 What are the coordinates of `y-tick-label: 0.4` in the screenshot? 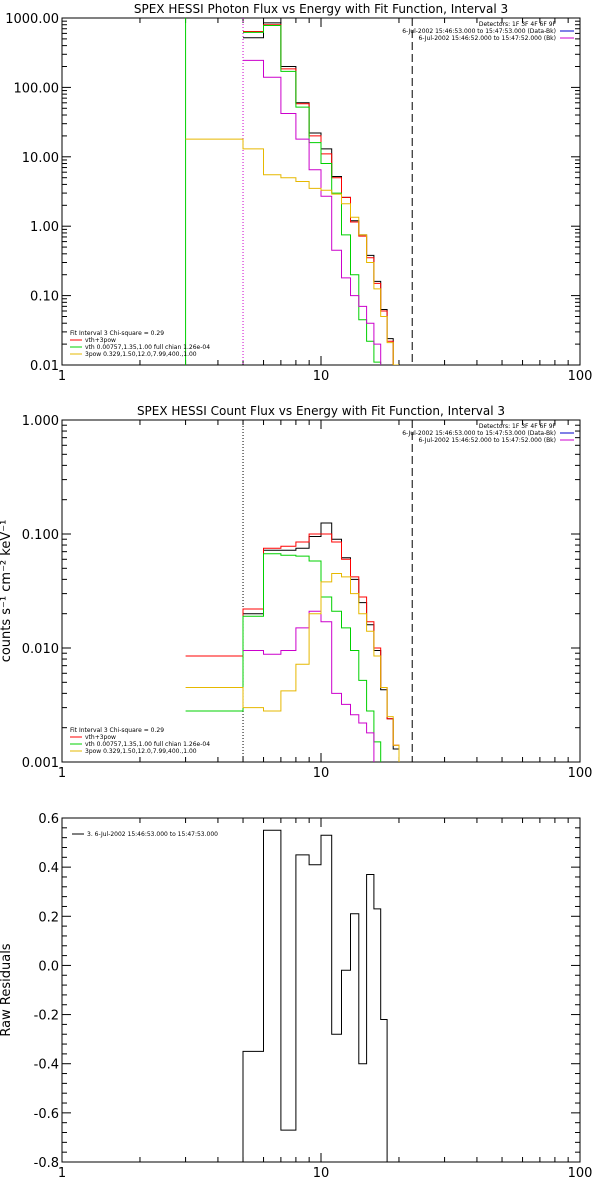 It's located at (48, 868).